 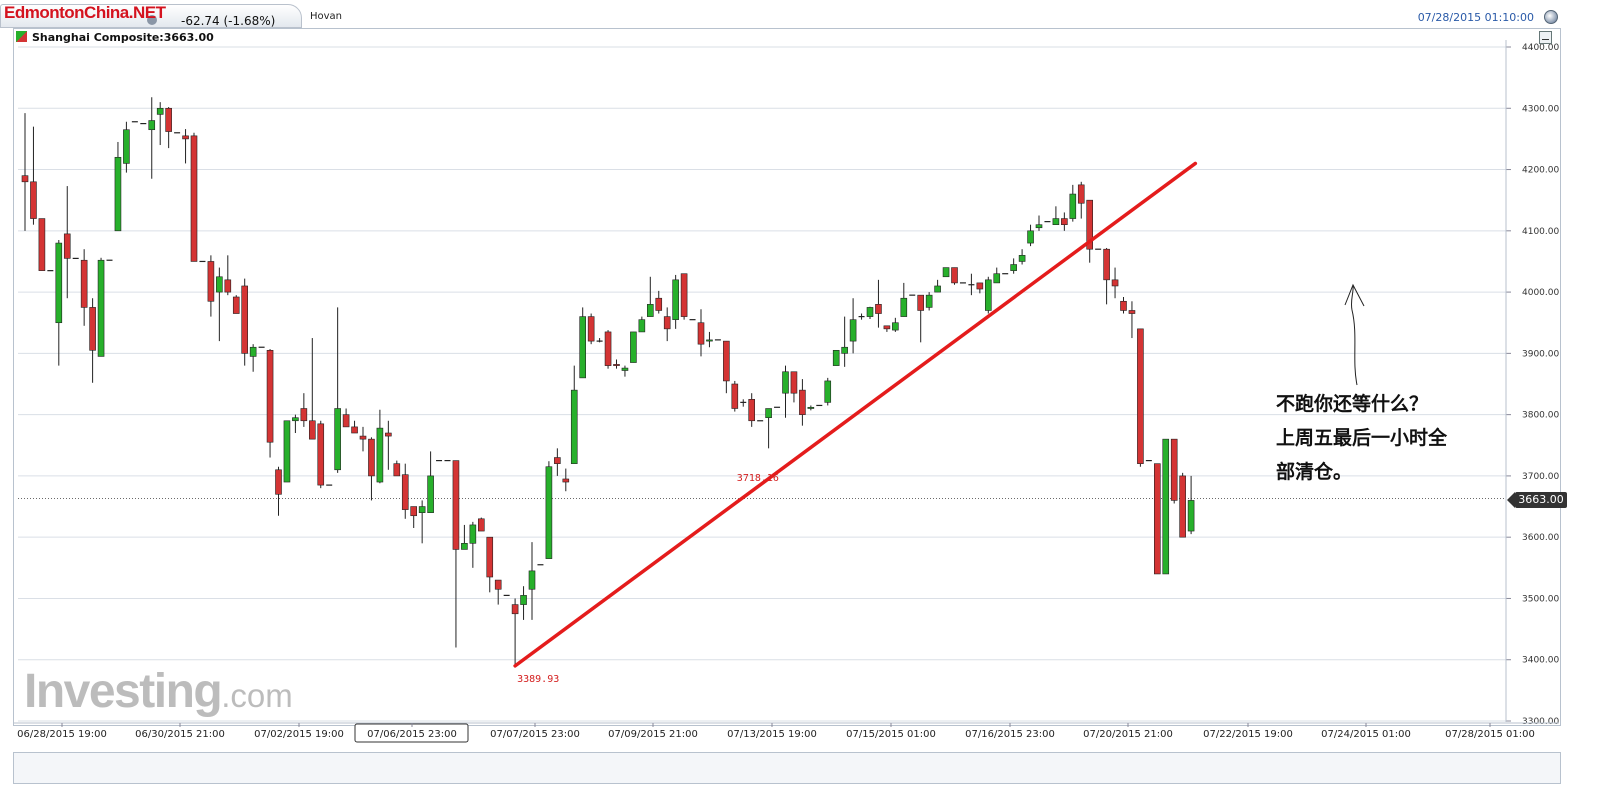 I want to click on x-tick-label: 07/16/2015 23:00, so click(x=1010, y=734).